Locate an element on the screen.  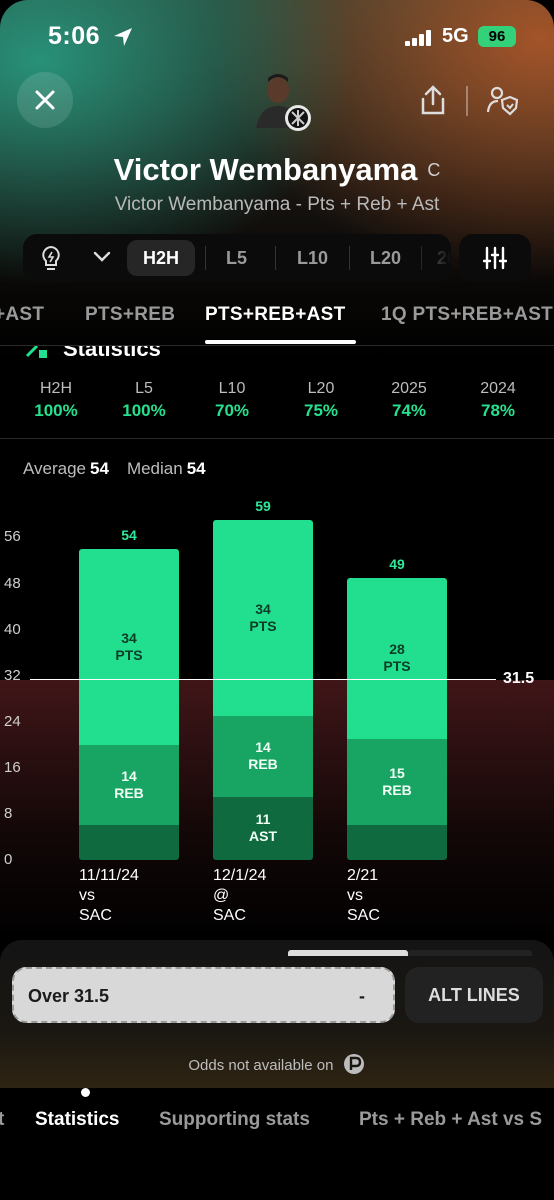
stat-type-tabs: +AST PTS+REB PTS+REB+AST 1Q PTS+REB+AST is located at coordinates (277, 321).